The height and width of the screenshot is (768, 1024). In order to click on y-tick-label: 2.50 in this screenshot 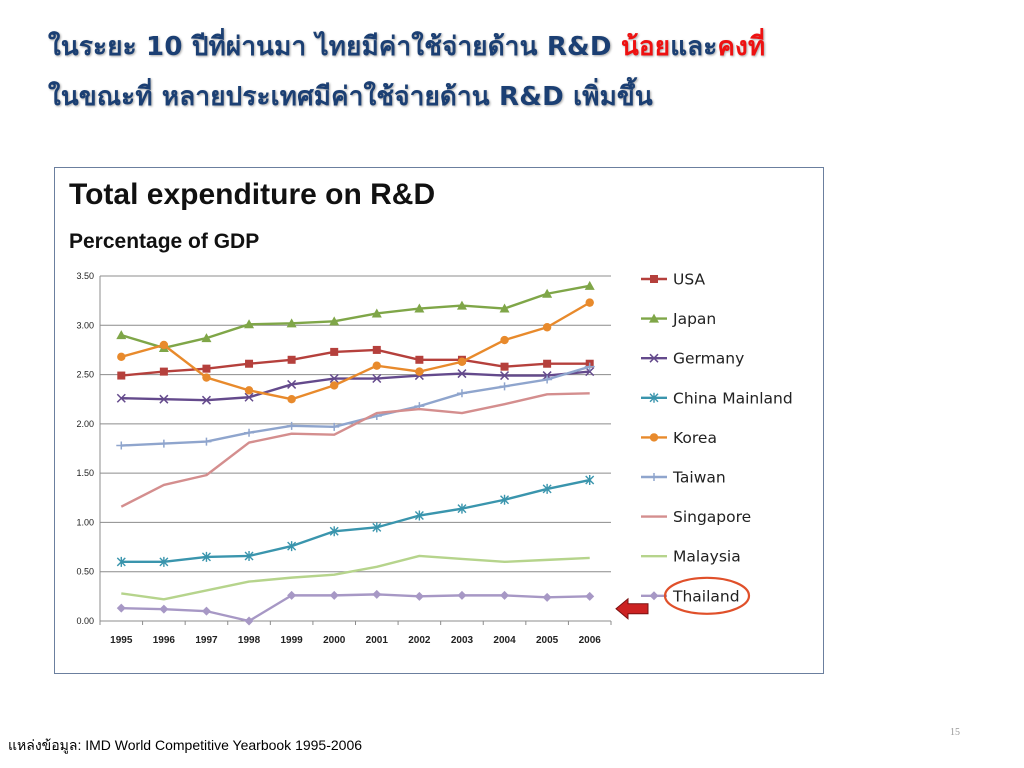, I will do `click(85, 375)`.